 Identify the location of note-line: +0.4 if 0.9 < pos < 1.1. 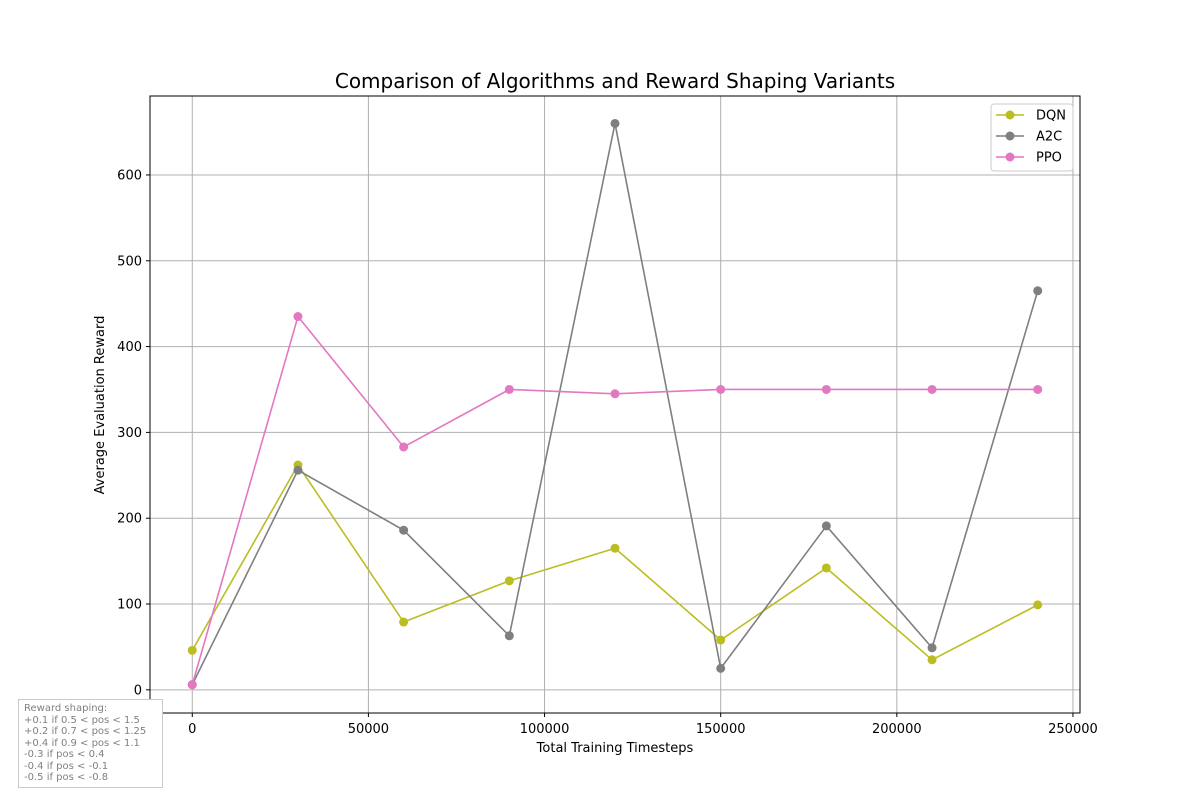
(82, 743).